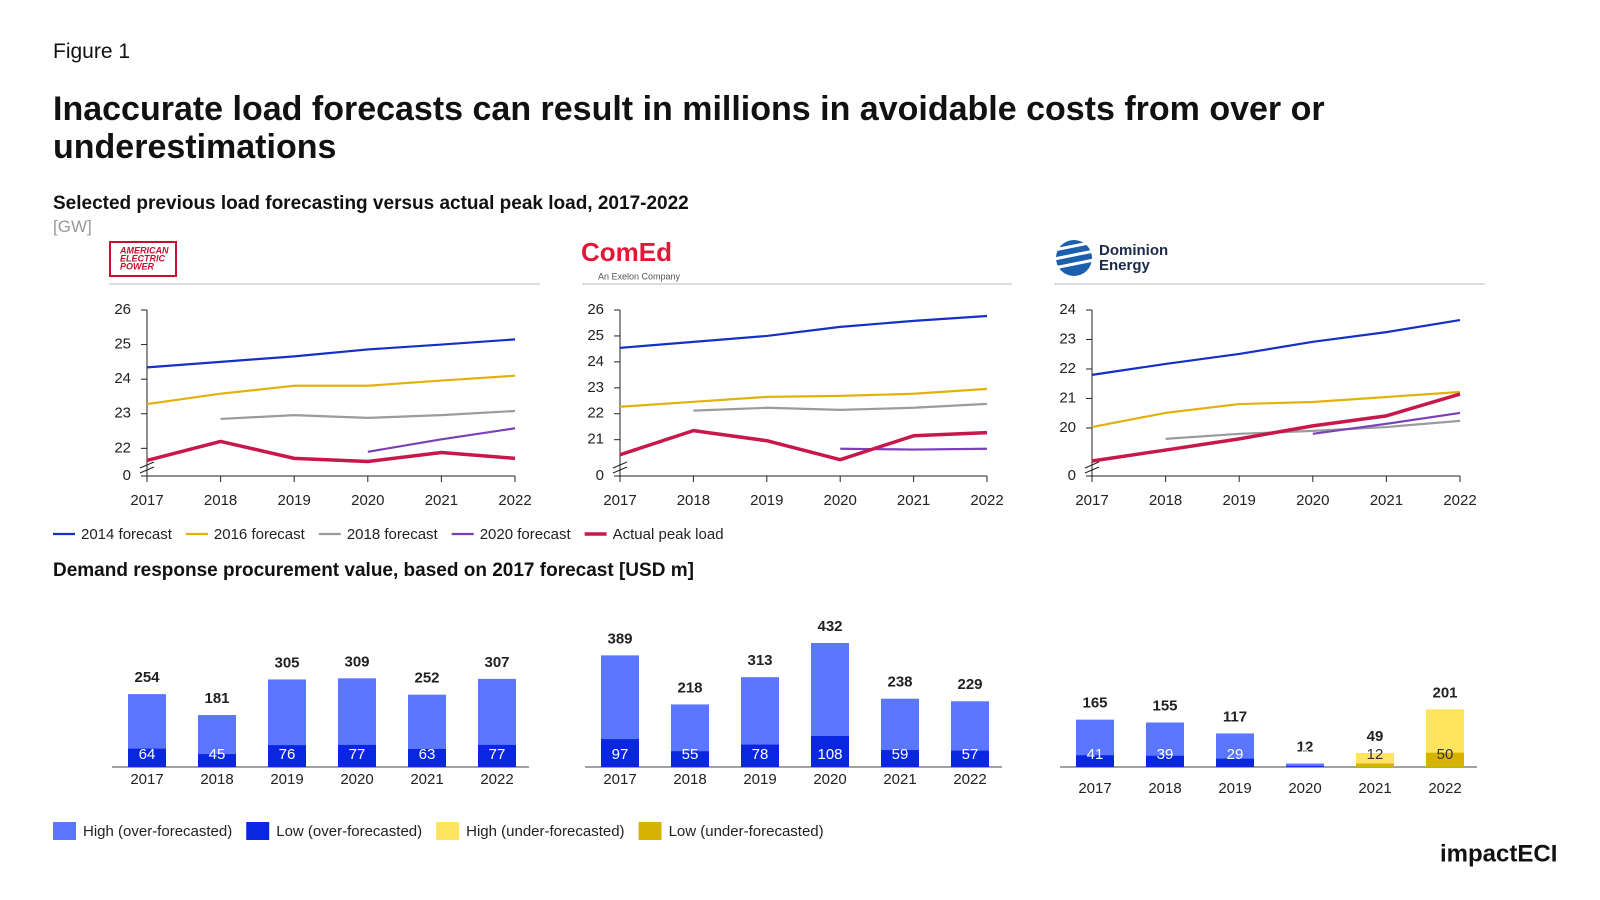 This screenshot has width=1600, height=900. I want to click on value-label: 77, so click(357, 754).